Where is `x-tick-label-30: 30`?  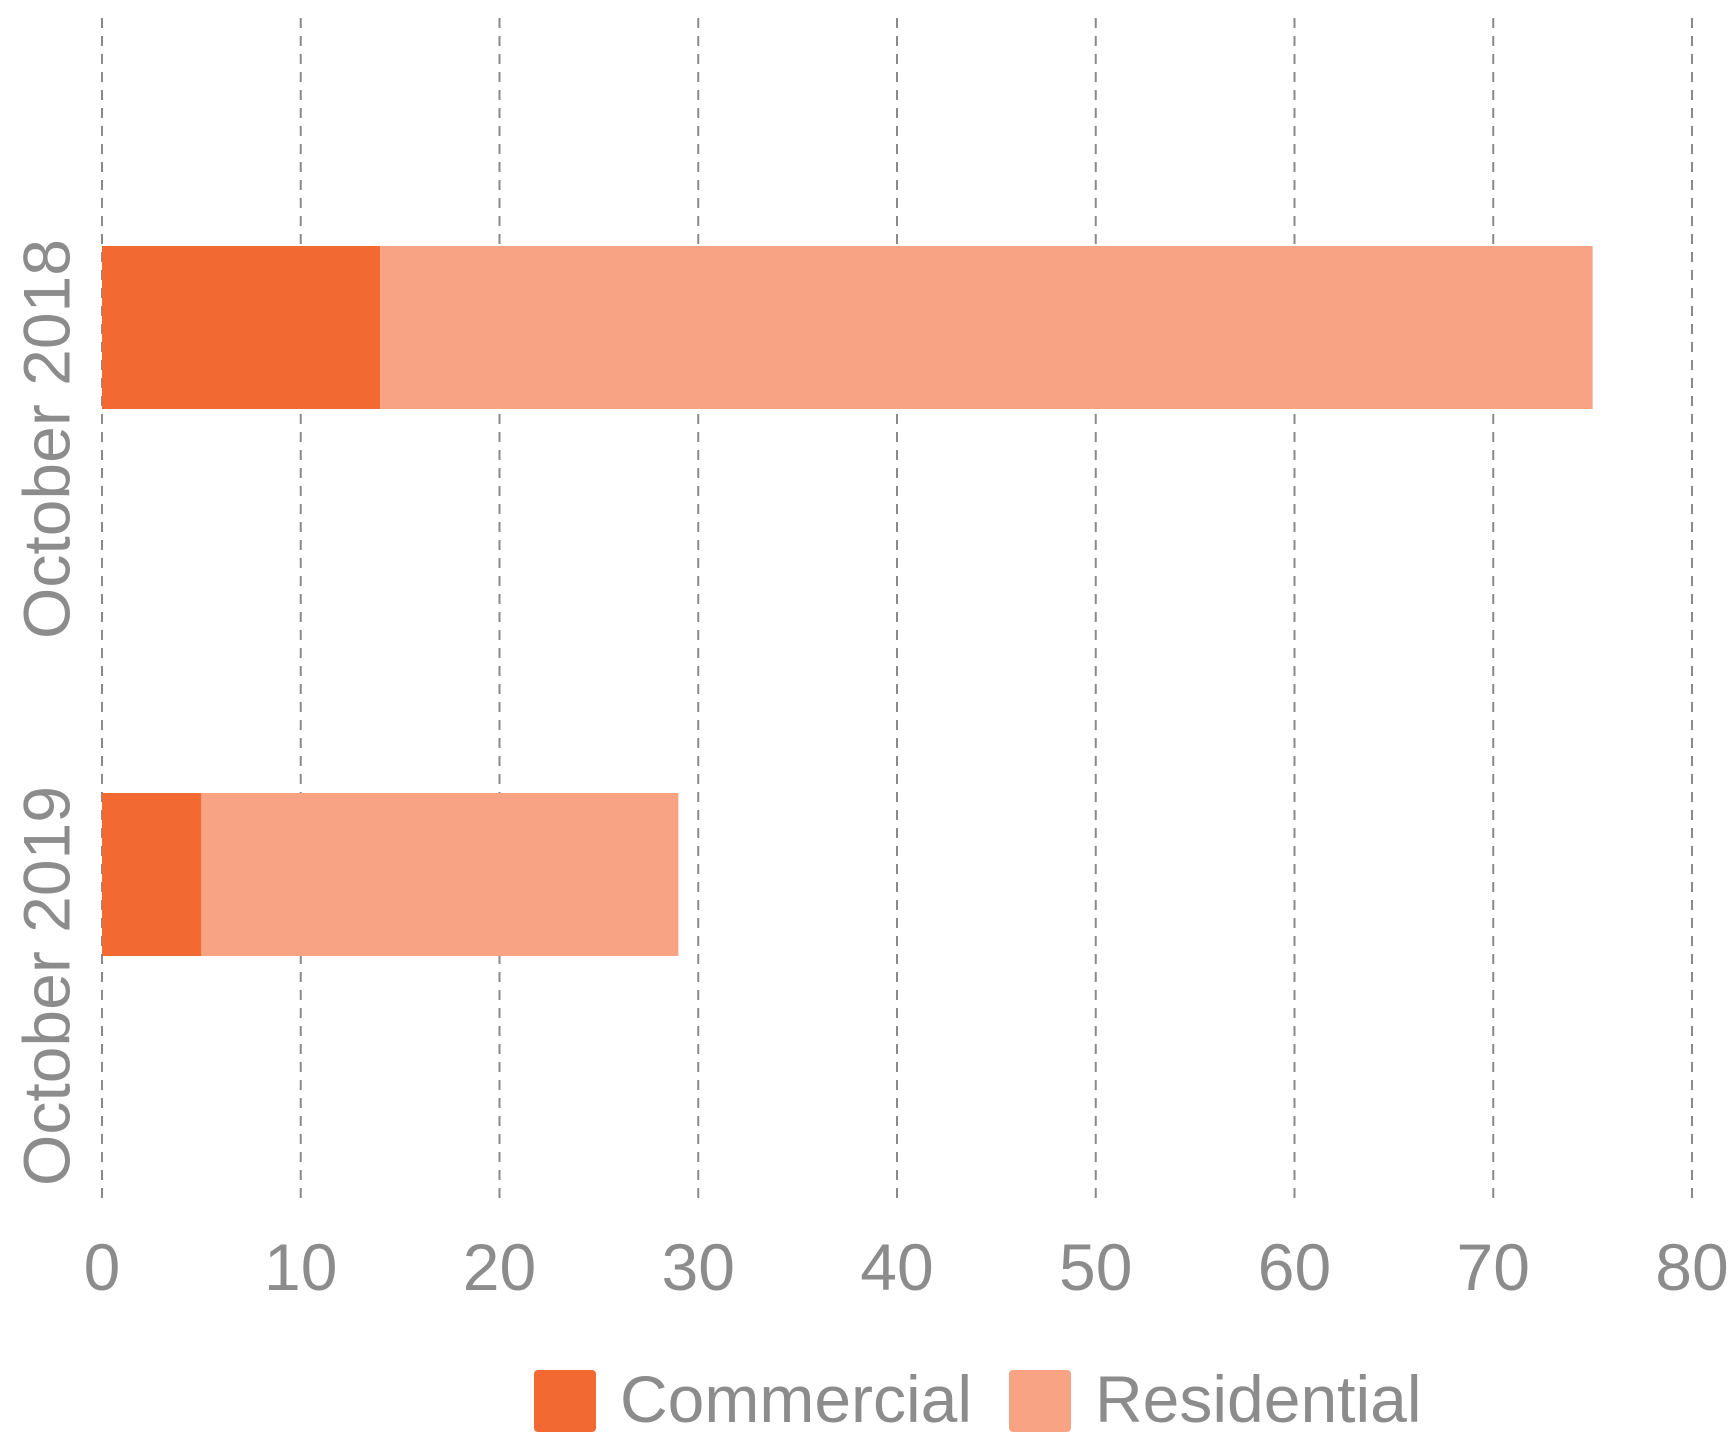
x-tick-label-30: 30 is located at coordinates (698, 1267).